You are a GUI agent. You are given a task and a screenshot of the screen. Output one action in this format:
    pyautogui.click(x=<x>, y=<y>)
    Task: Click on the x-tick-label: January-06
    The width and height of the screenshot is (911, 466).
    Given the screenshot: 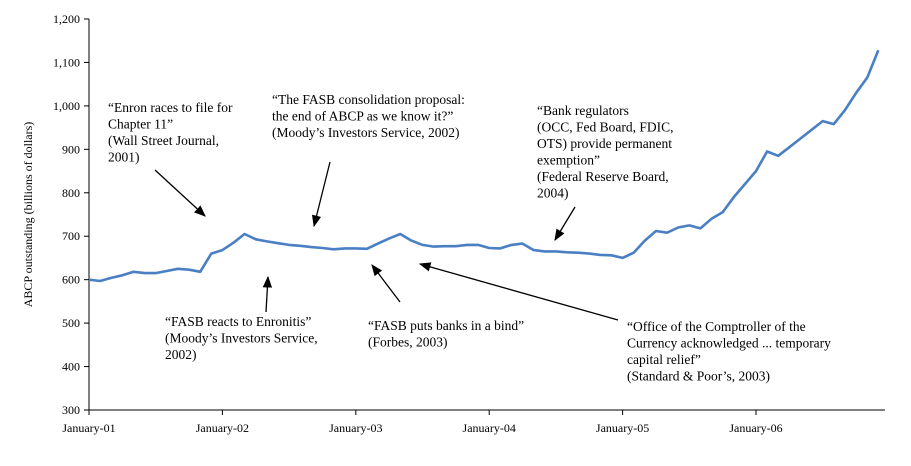 What is the action you would take?
    pyautogui.click(x=755, y=428)
    